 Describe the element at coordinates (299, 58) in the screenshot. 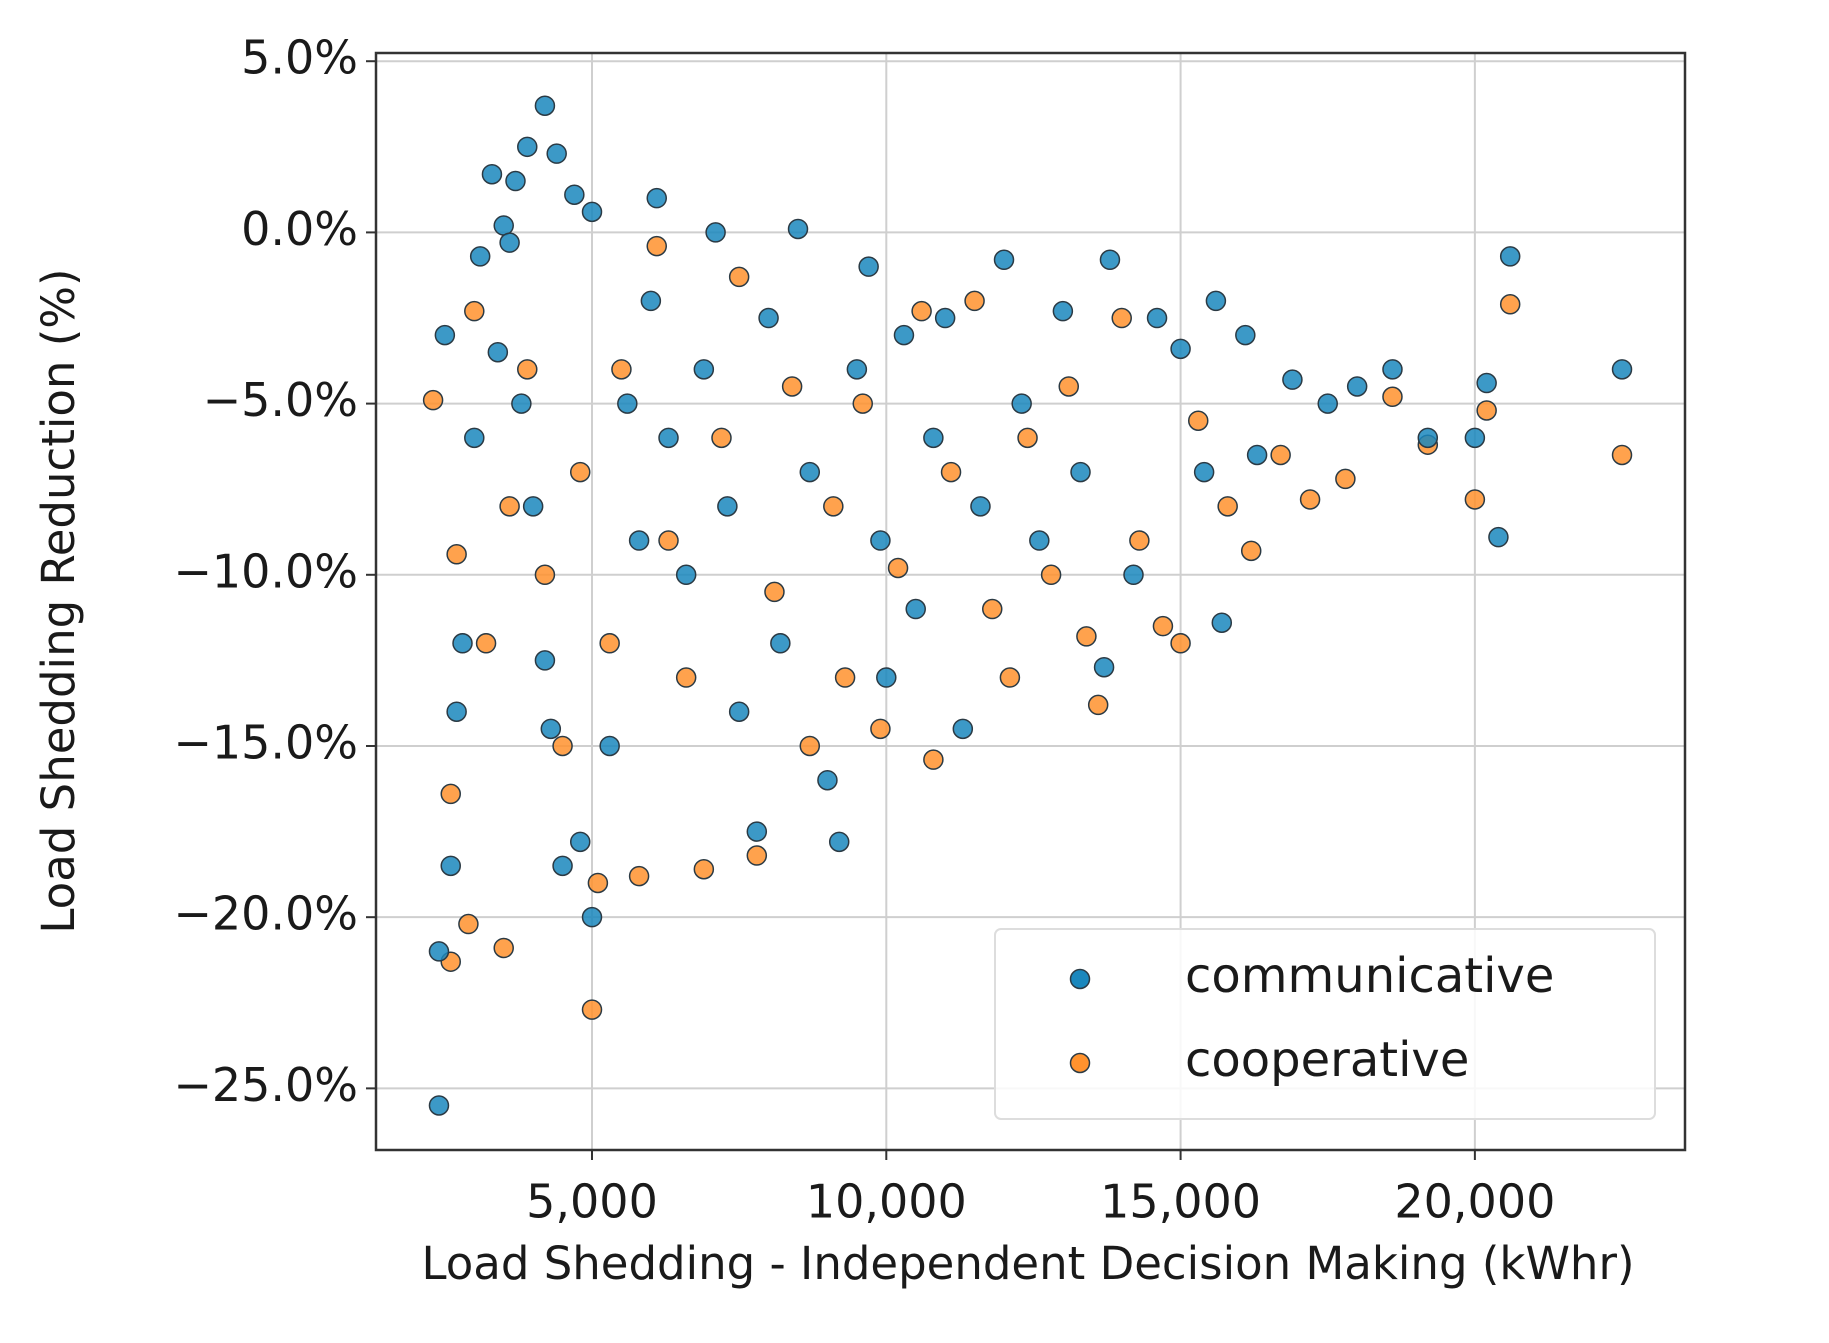

I see `y-tick-label: 5.0%` at that location.